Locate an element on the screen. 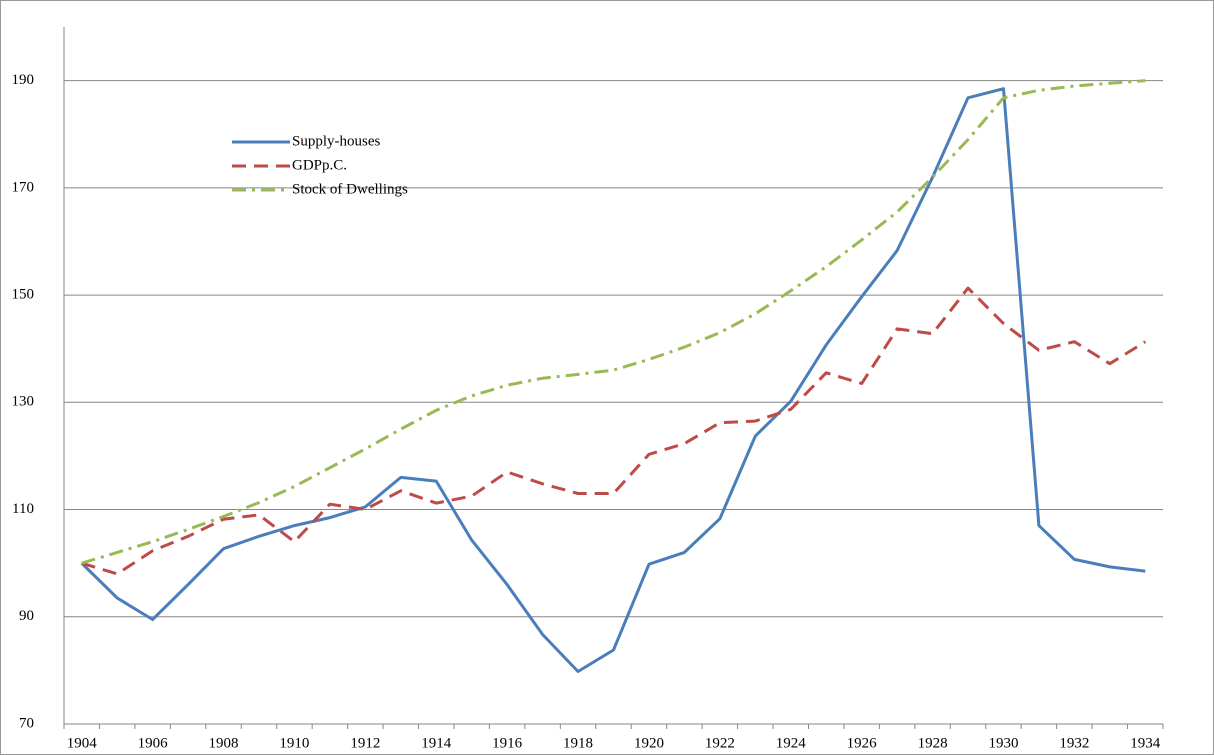  x-tick-label: 1920 is located at coordinates (649, 743).